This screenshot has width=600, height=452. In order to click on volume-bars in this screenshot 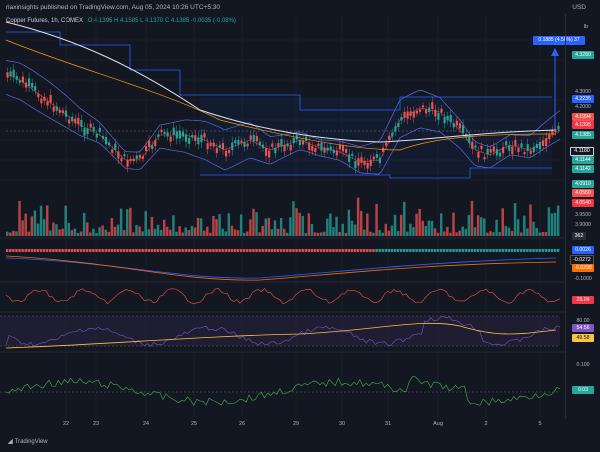, I will do `click(283, 216)`.